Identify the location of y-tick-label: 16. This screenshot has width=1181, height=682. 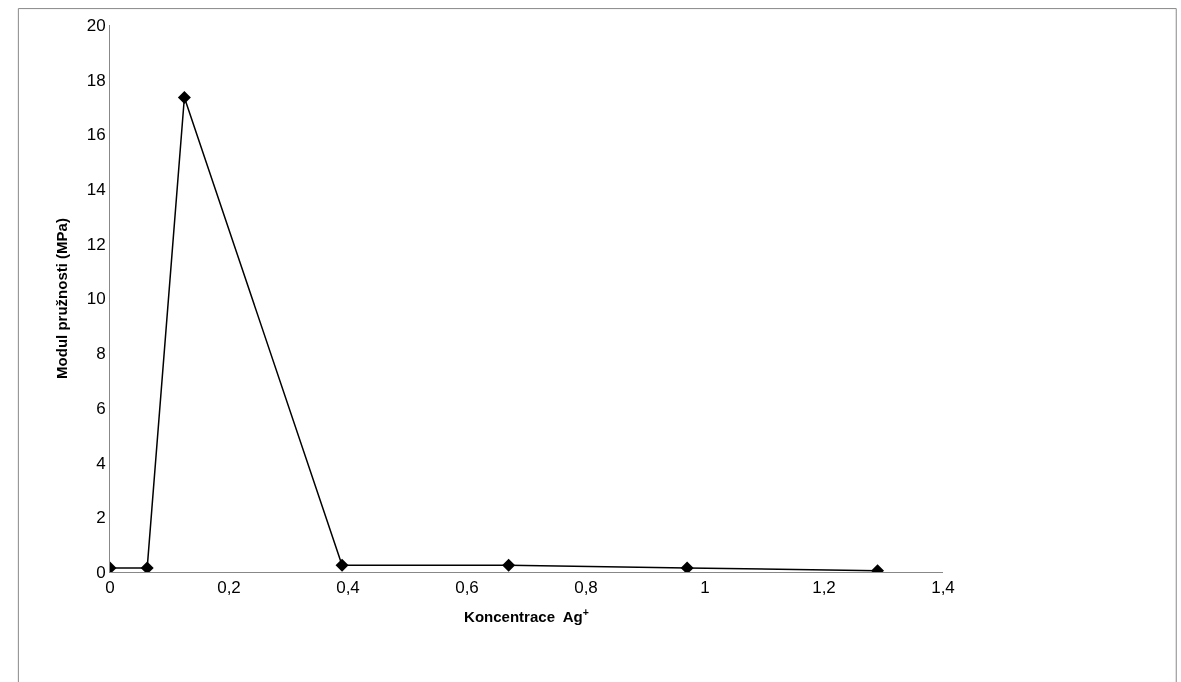
(96, 135).